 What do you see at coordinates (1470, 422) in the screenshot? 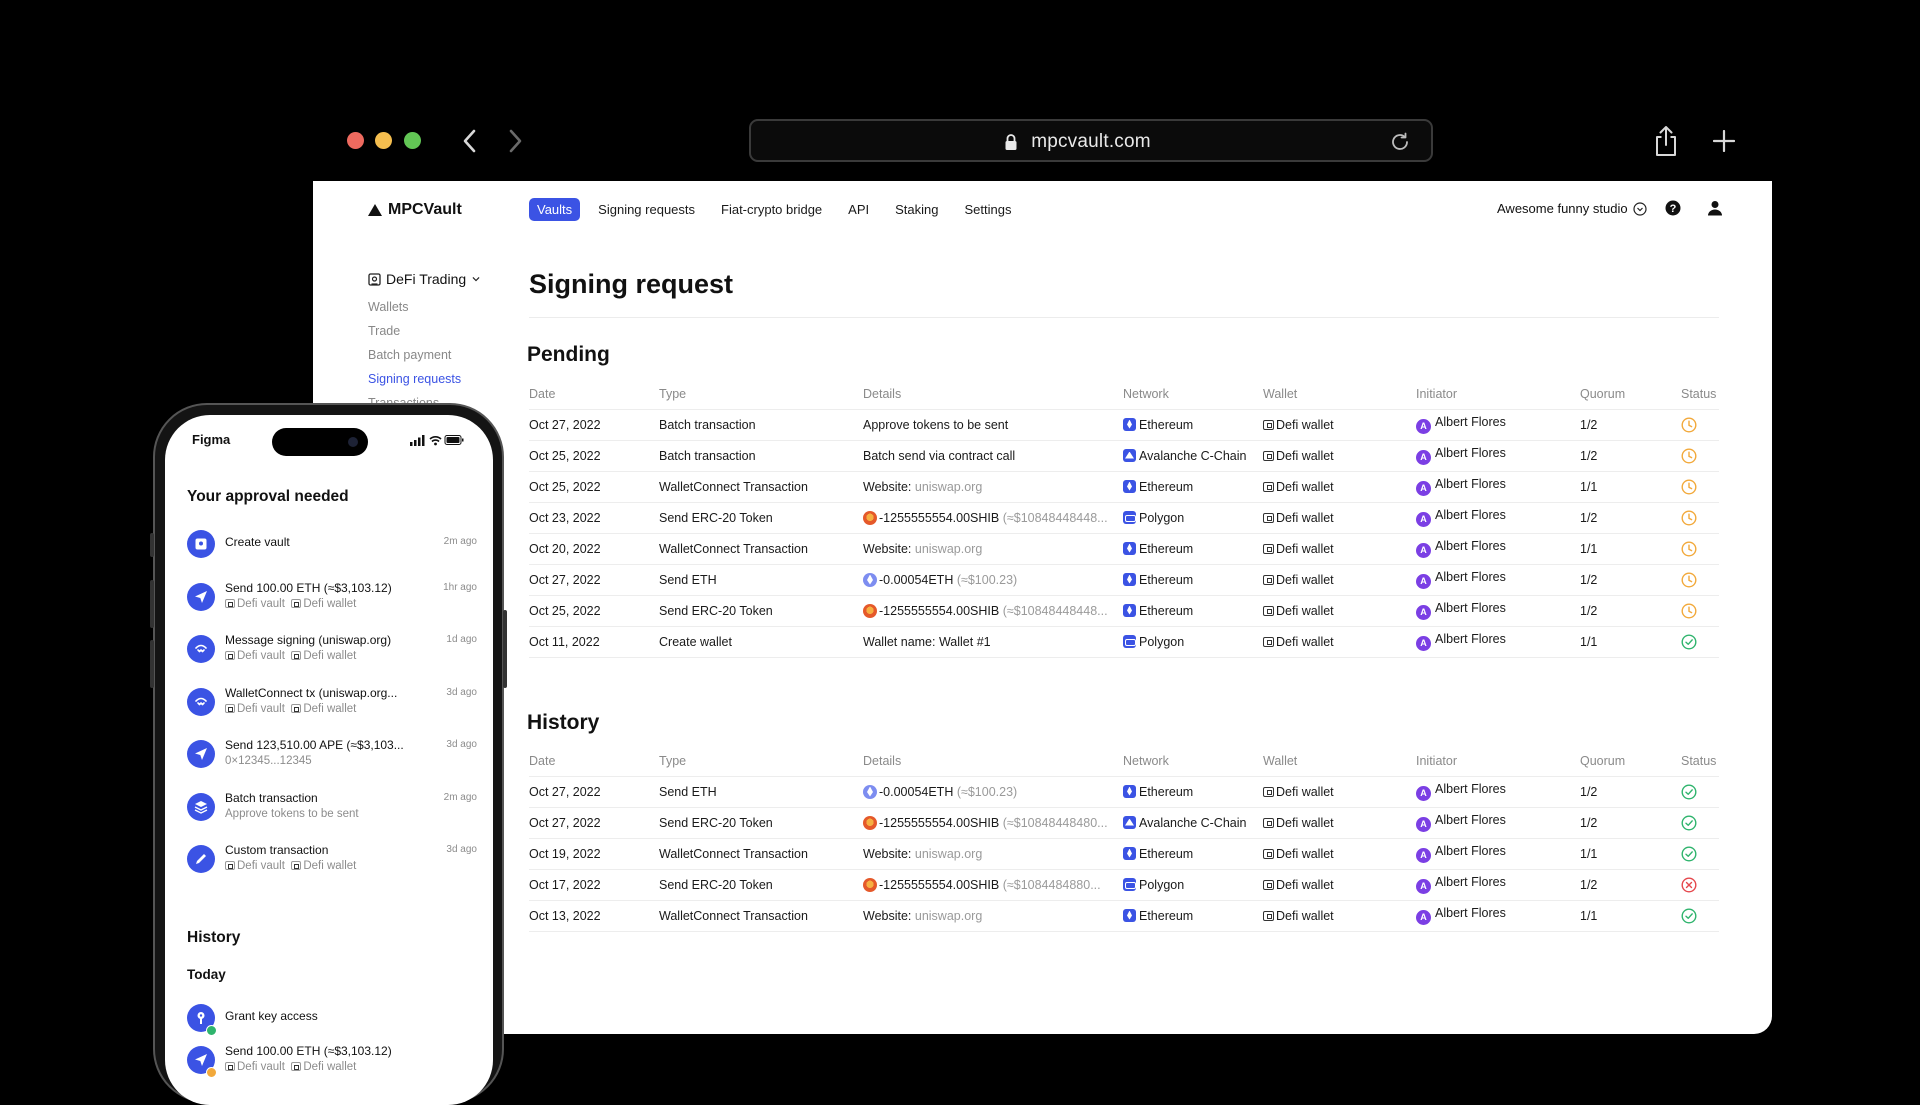
I see `initiator-name: Albert Flores` at bounding box center [1470, 422].